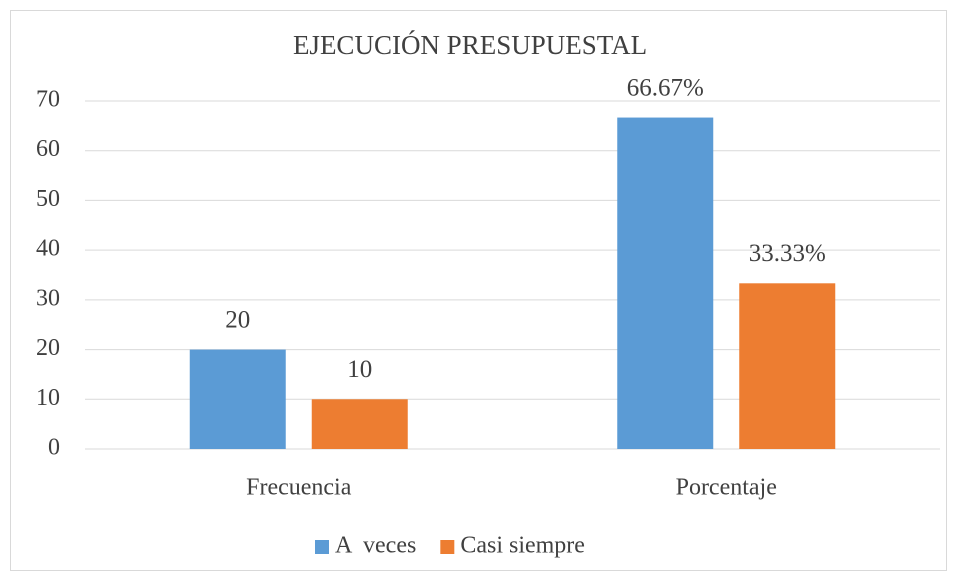  What do you see at coordinates (522, 546) in the screenshot?
I see `legend-label: Casi siempre` at bounding box center [522, 546].